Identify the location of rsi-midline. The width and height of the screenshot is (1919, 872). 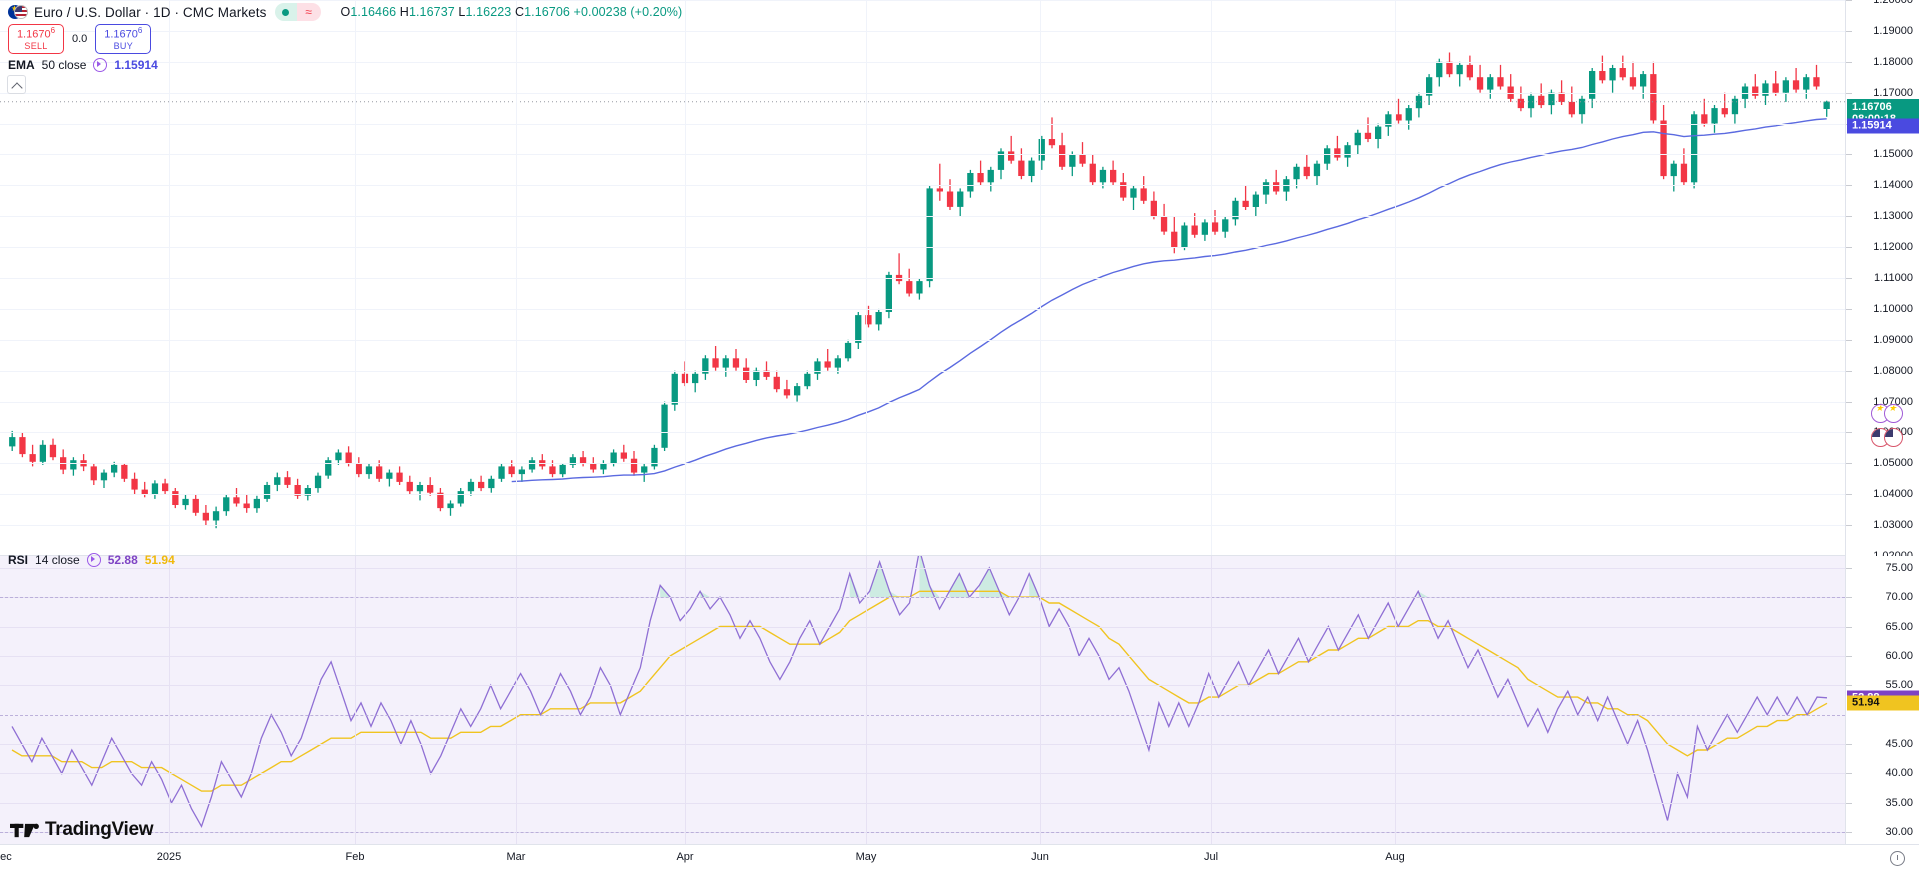
(922, 715).